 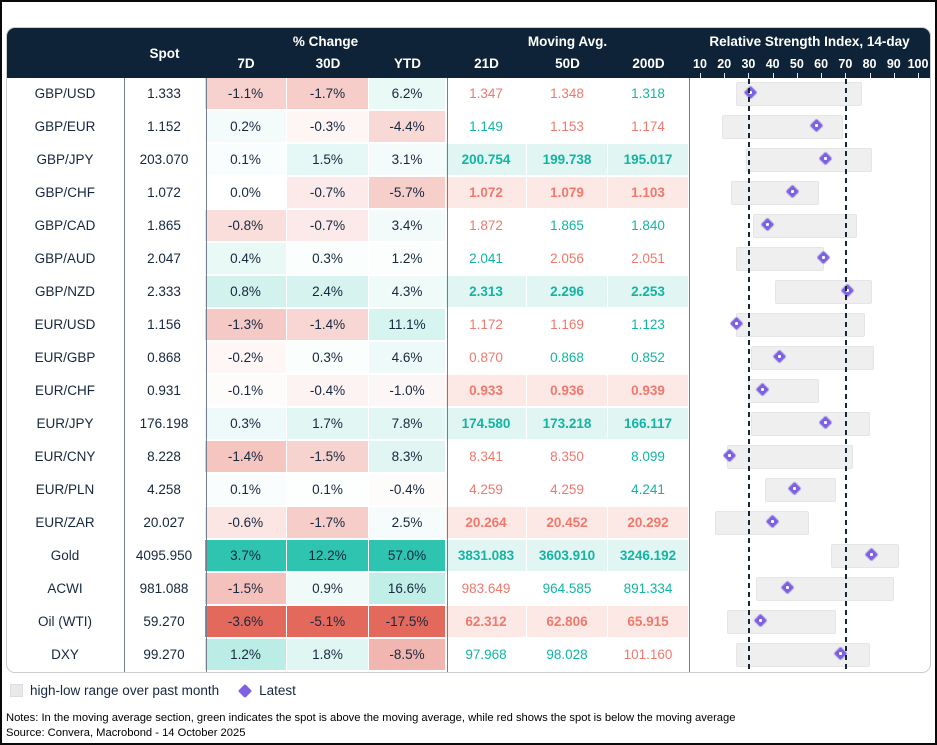 I want to click on instrument-name: GBP/CHF, so click(x=65, y=193).